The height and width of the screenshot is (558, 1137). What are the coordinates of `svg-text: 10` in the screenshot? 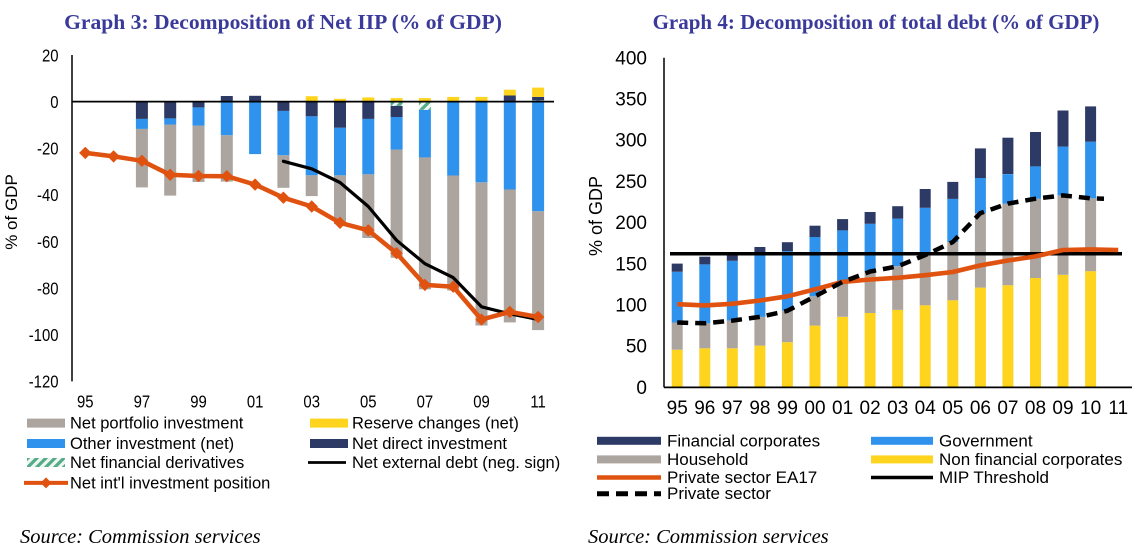 It's located at (1090, 408).